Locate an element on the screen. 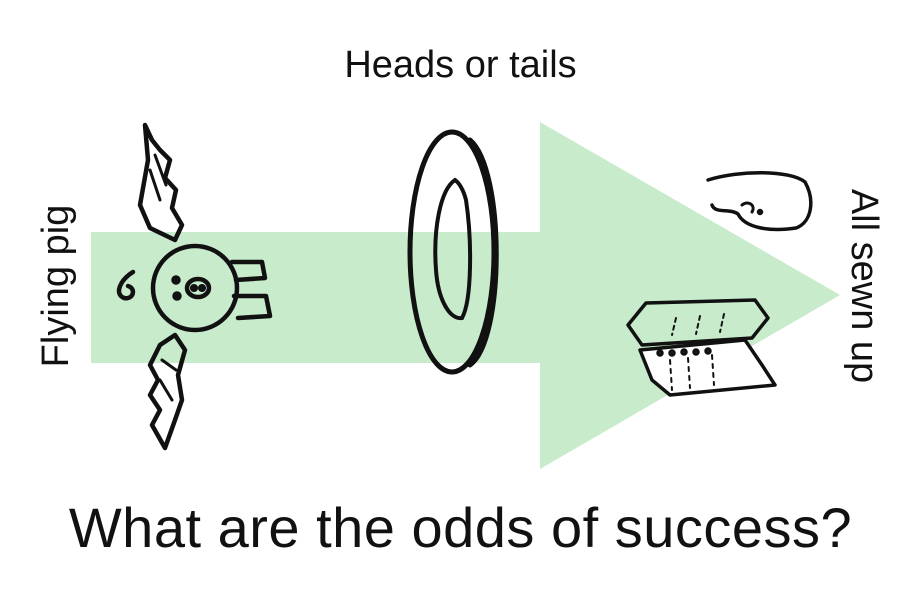 This screenshot has width=921, height=603. right-label: All sewn up is located at coordinates (864, 286).